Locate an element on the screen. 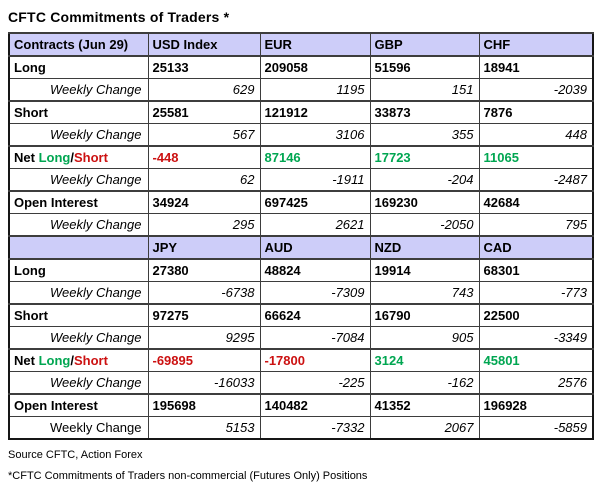  net-value-cell: -448 is located at coordinates (204, 157).